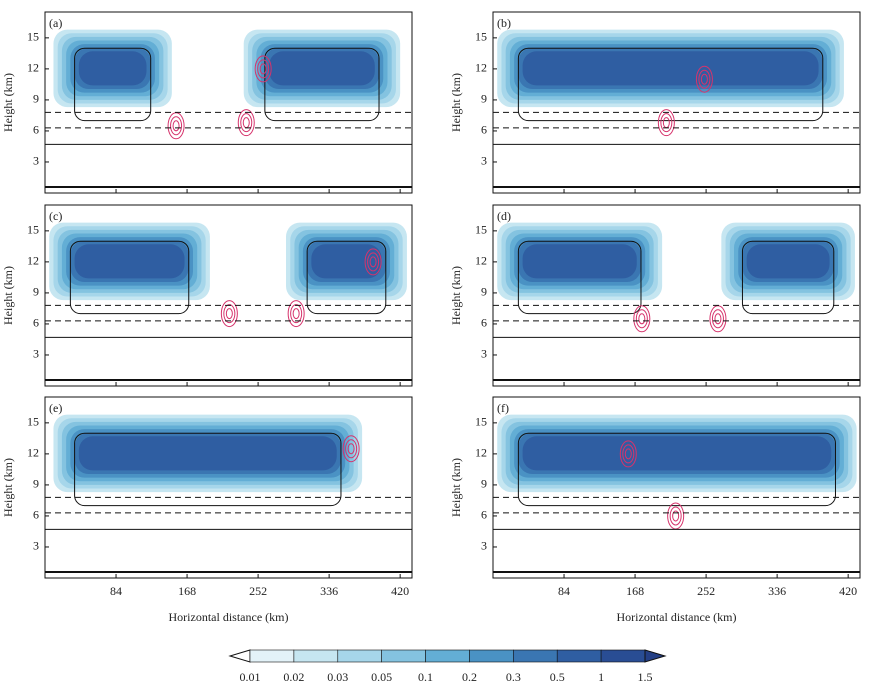  What do you see at coordinates (469, 677) in the screenshot?
I see `colorbar-label: 0.2` at bounding box center [469, 677].